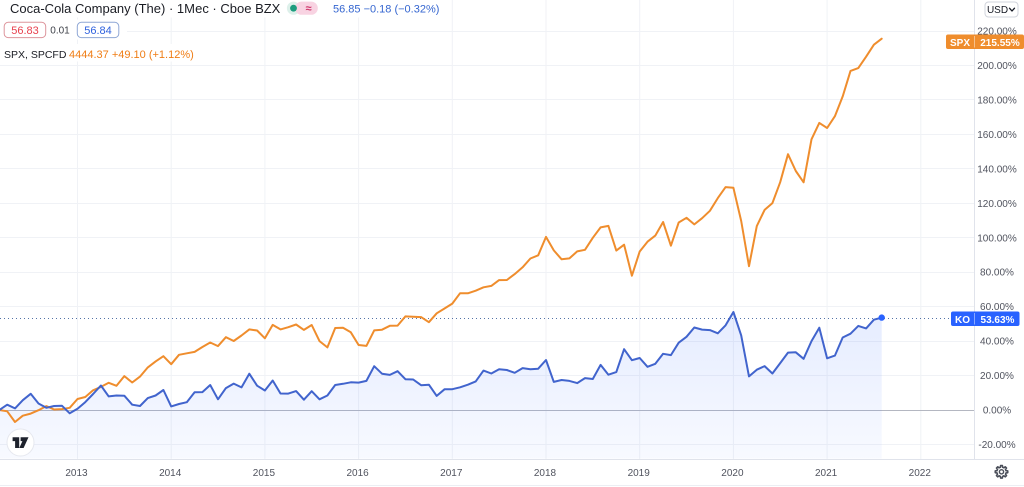 Image resolution: width=1024 pixels, height=487 pixels. I want to click on svg-text: 4444.37 +49.10 (+1.12%), so click(131, 55).